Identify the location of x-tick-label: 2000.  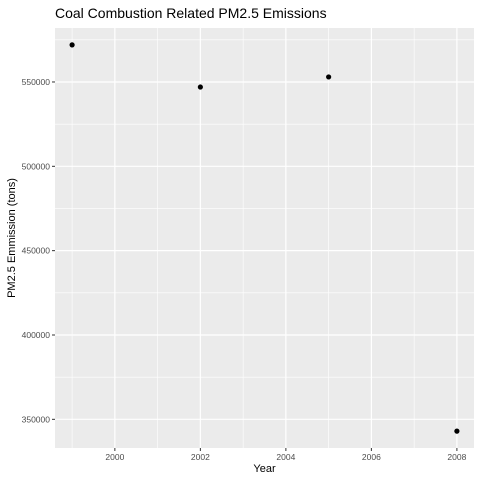
(114, 457).